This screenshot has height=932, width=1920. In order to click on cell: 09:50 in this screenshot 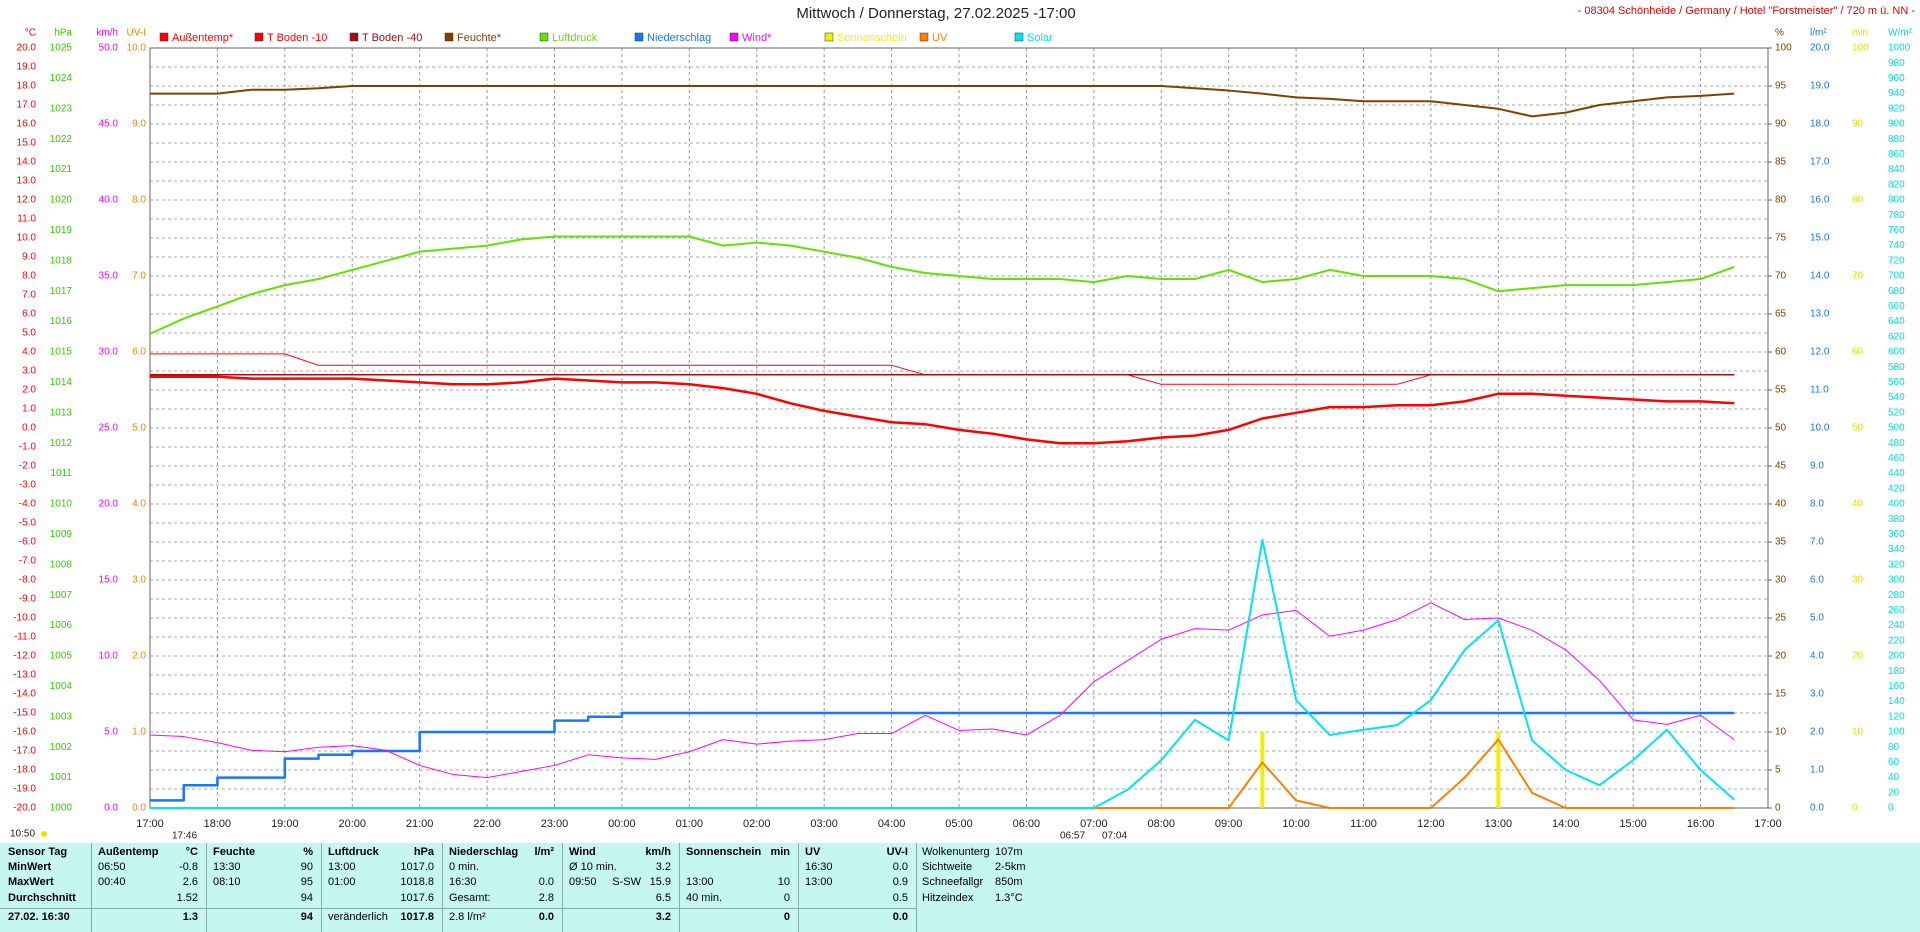, I will do `click(583, 882)`.